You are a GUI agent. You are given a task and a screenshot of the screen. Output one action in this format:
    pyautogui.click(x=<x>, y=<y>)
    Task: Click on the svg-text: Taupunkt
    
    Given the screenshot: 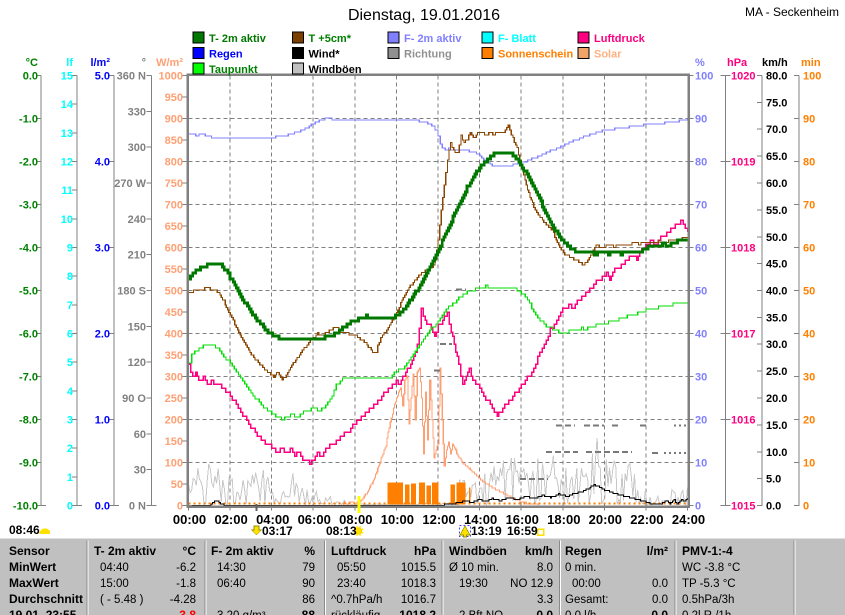 What is the action you would take?
    pyautogui.click(x=233, y=70)
    